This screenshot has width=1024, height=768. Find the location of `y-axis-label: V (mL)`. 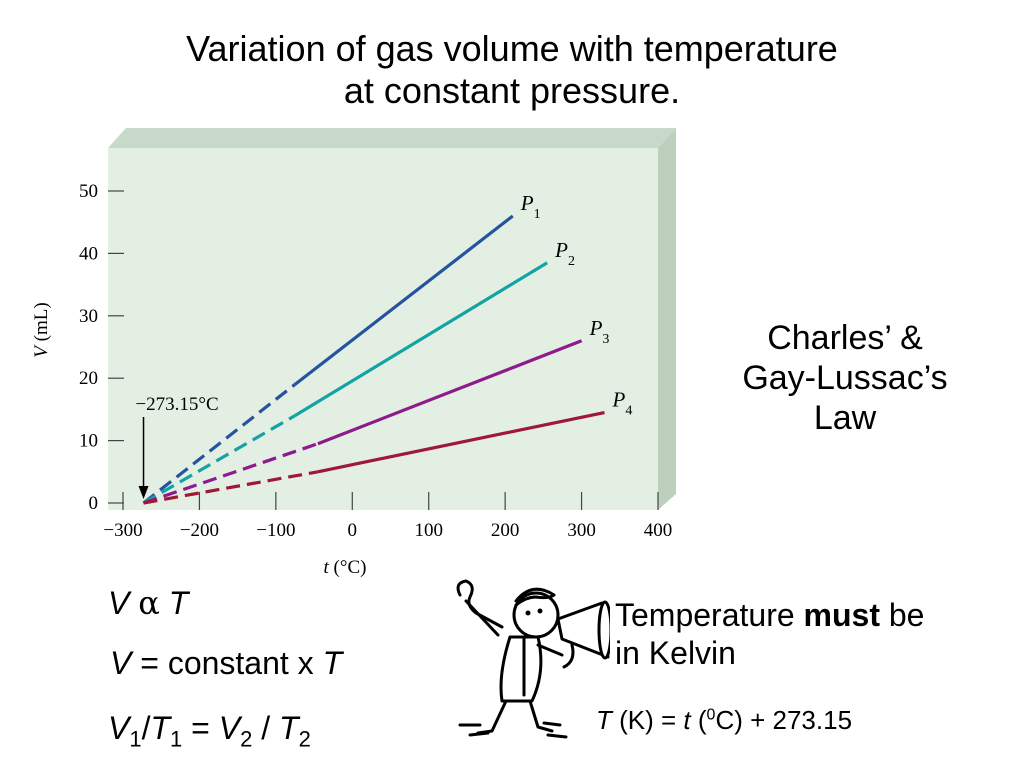

y-axis-label: V (mL) is located at coordinates (41, 329).